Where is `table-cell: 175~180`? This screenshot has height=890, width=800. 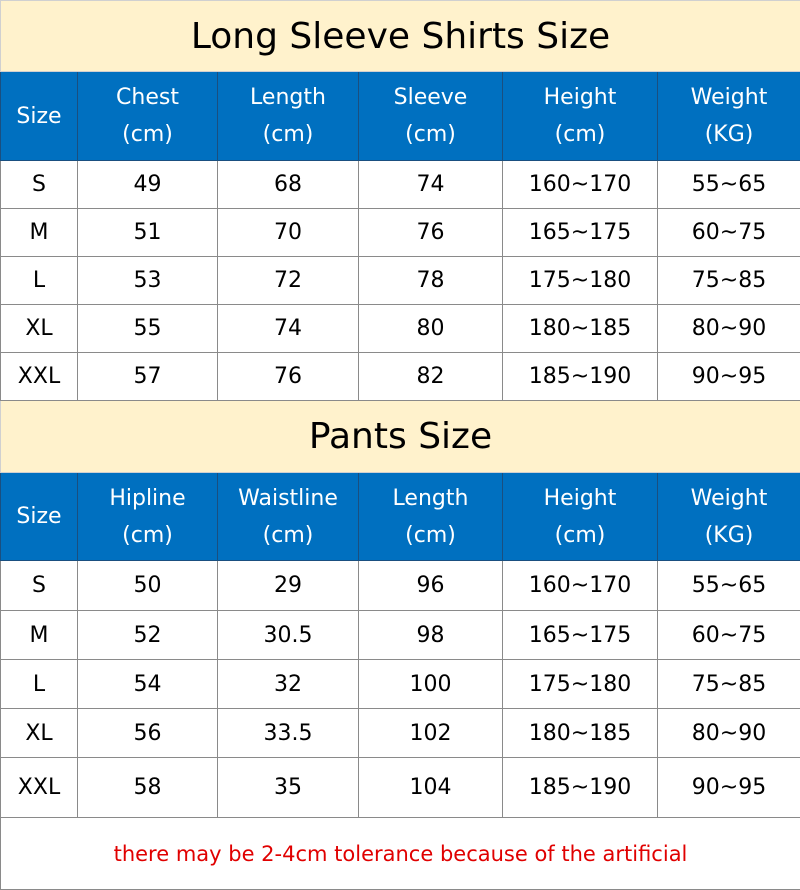
table-cell: 175~180 is located at coordinates (580, 281).